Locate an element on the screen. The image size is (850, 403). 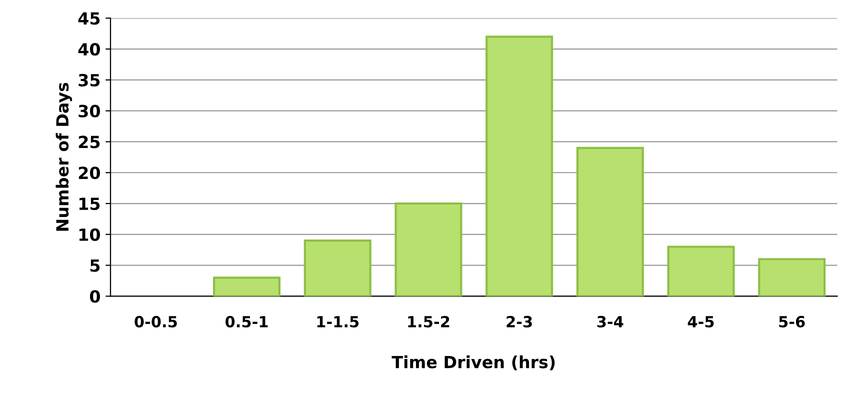
y-tick-label: 25 is located at coordinates (89, 142).